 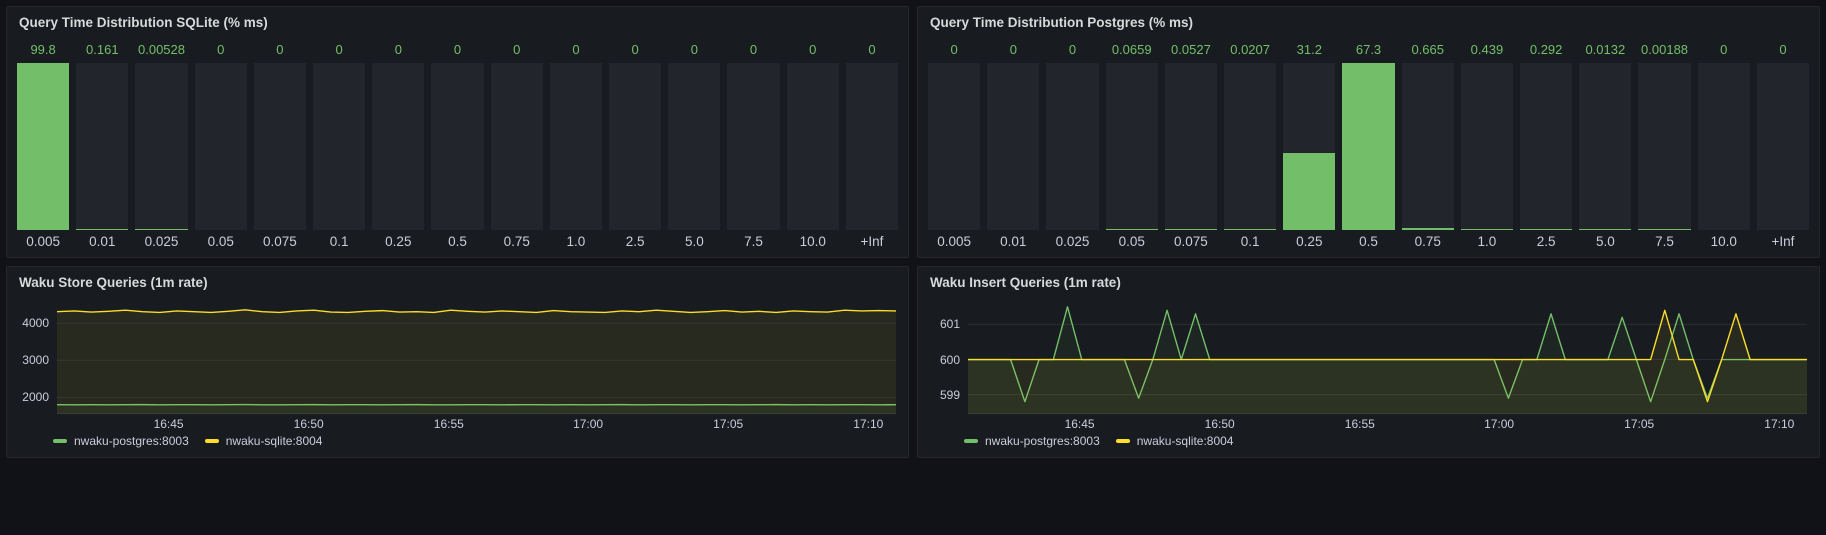 I want to click on panel-title-postgres: Query Time Distribution Postgres (% ms), so click(x=1062, y=22).